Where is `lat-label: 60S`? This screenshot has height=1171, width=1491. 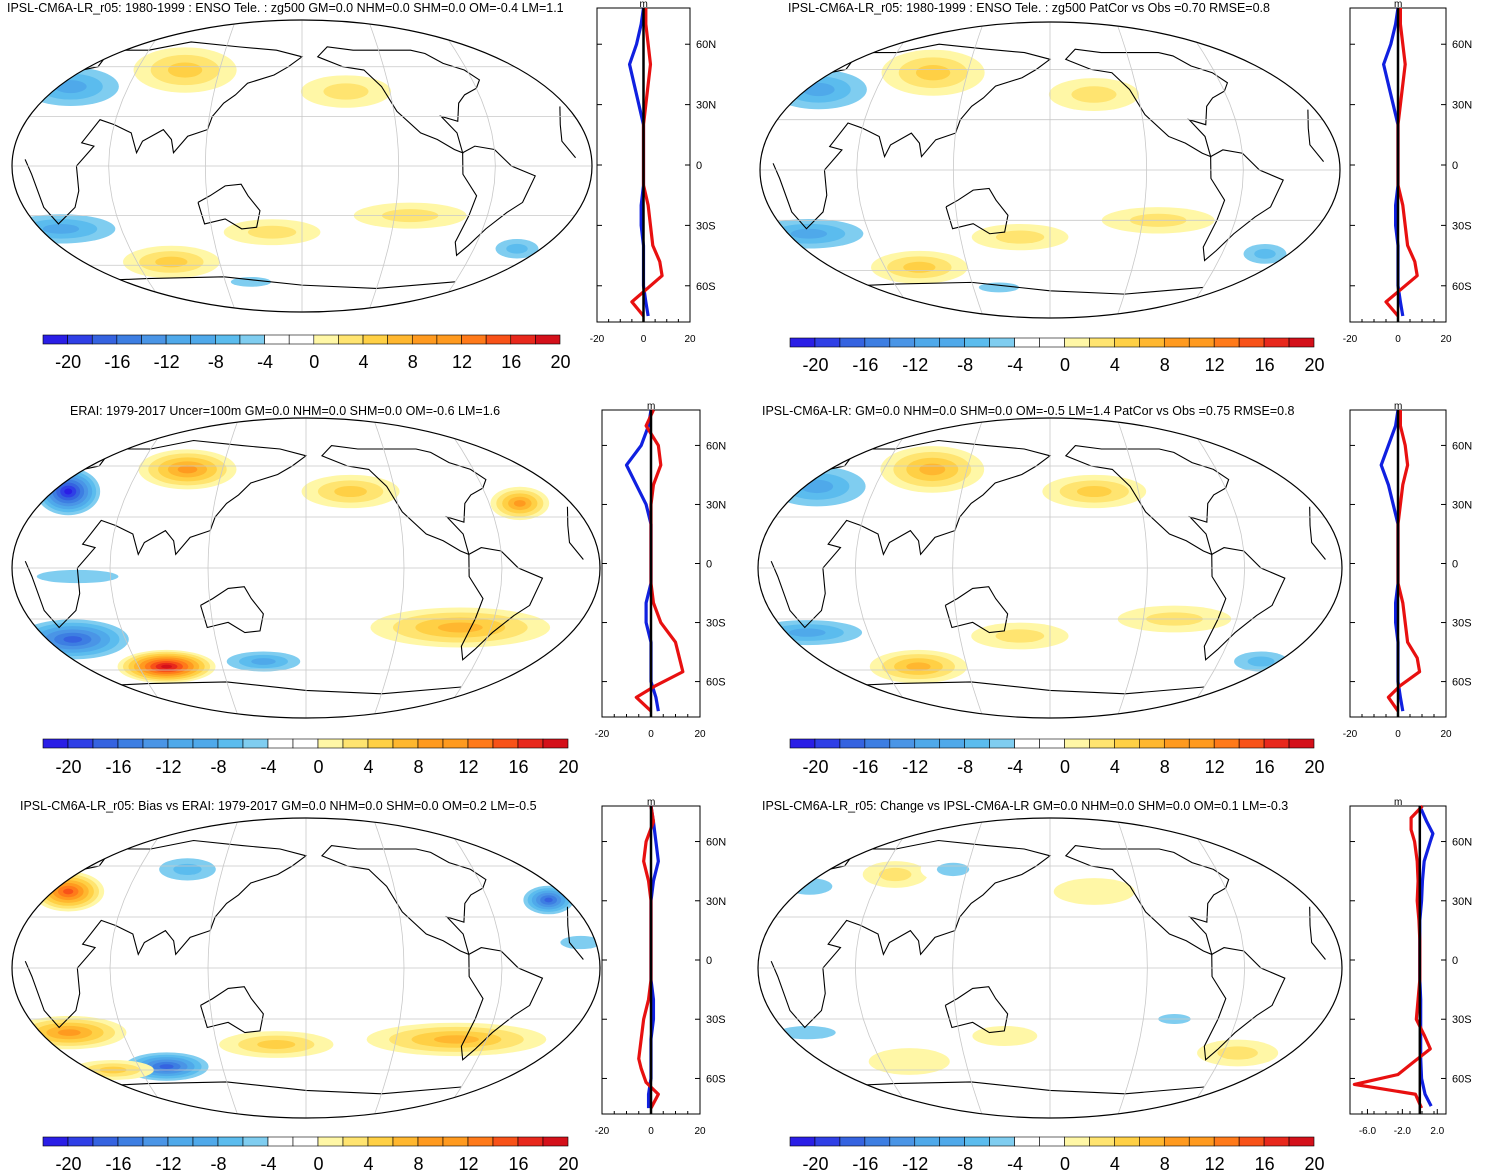 lat-label: 60S is located at coordinates (1462, 1079).